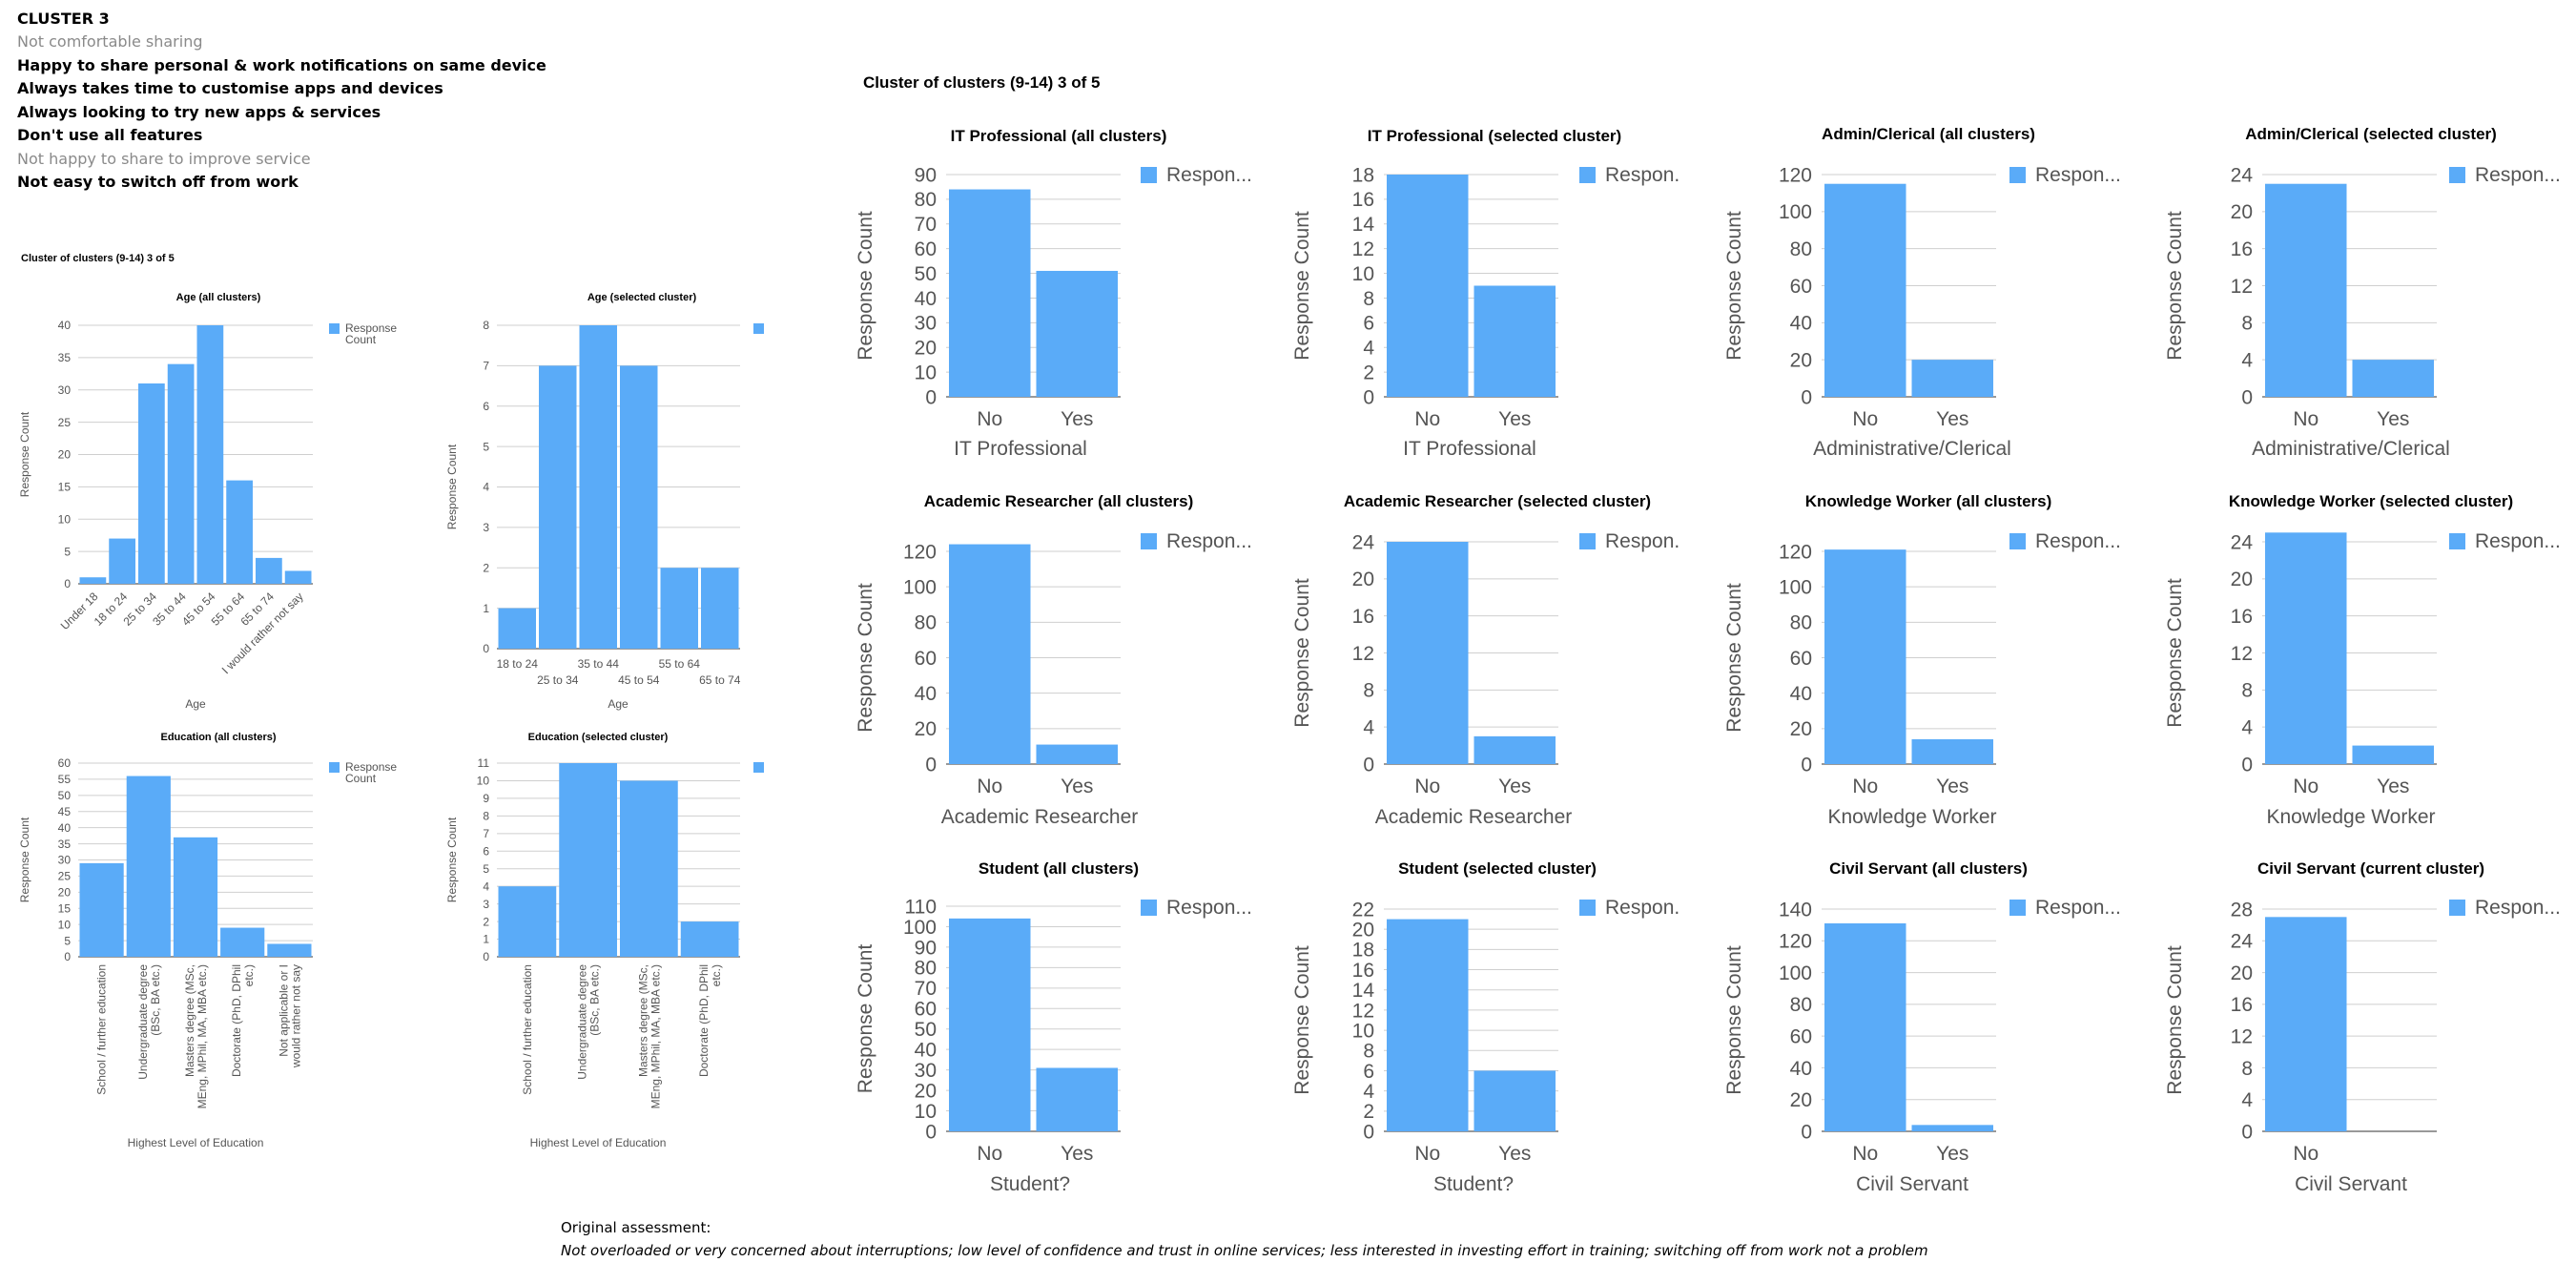  I want to click on y-tick-label: 100, so click(1795, 588).